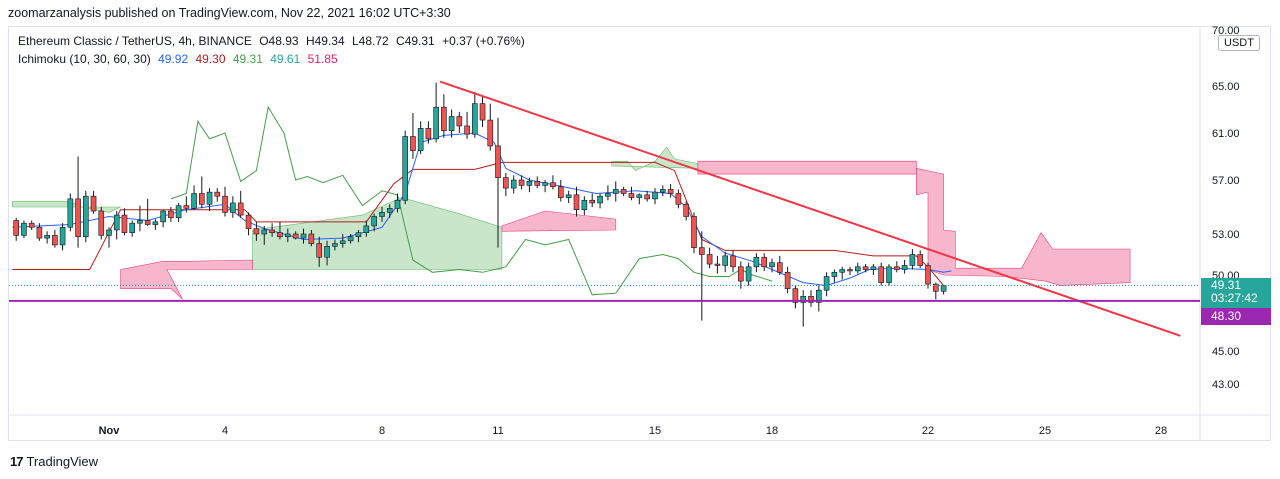 This screenshot has height=479, width=1280. Describe the element at coordinates (1239, 43) in the screenshot. I see `currency-unit-button: USDT` at that location.